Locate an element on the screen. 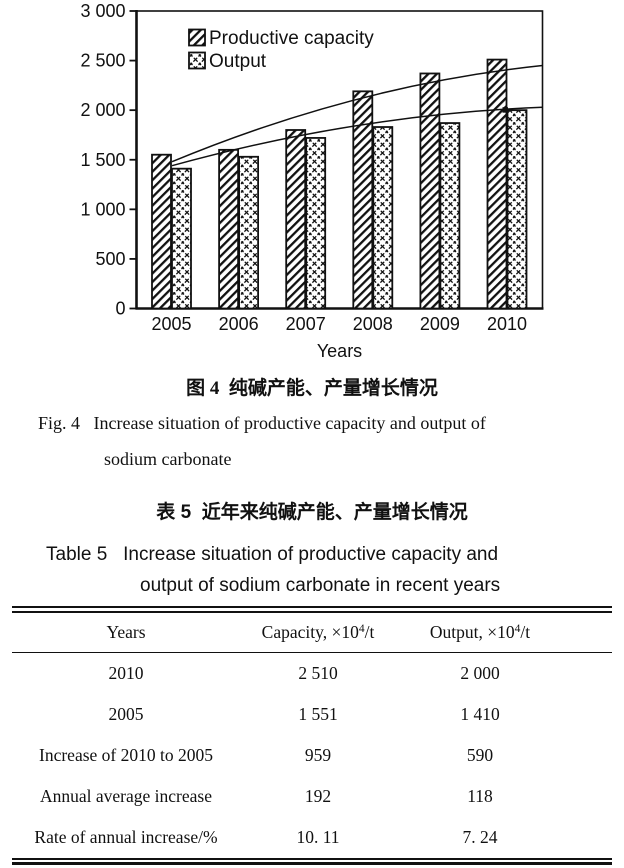 The height and width of the screenshot is (868, 624). table5-caption-zh: 表 5 近年来纯碱产能、产量增长情况 is located at coordinates (312, 512).